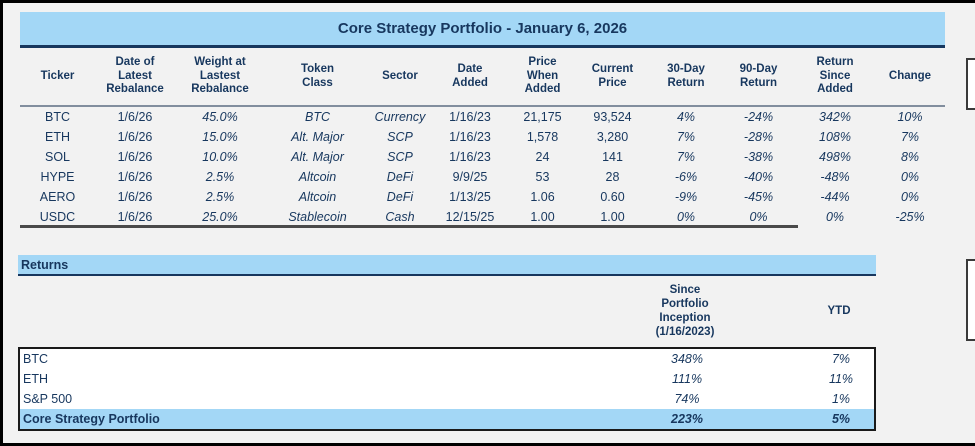 The width and height of the screenshot is (975, 446). I want to click on returns-row-label: S&P 500, so click(48, 399).